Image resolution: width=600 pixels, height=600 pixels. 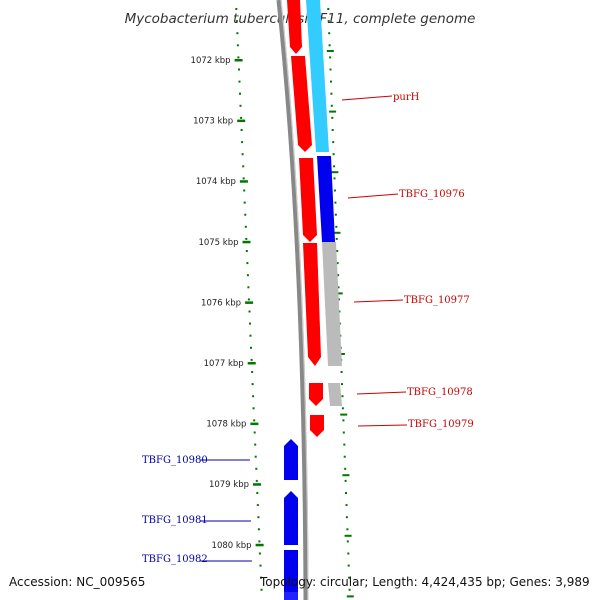 What do you see at coordinates (224, 364) in the screenshot?
I see `ruler-tick-label: 1077 kbp` at bounding box center [224, 364].